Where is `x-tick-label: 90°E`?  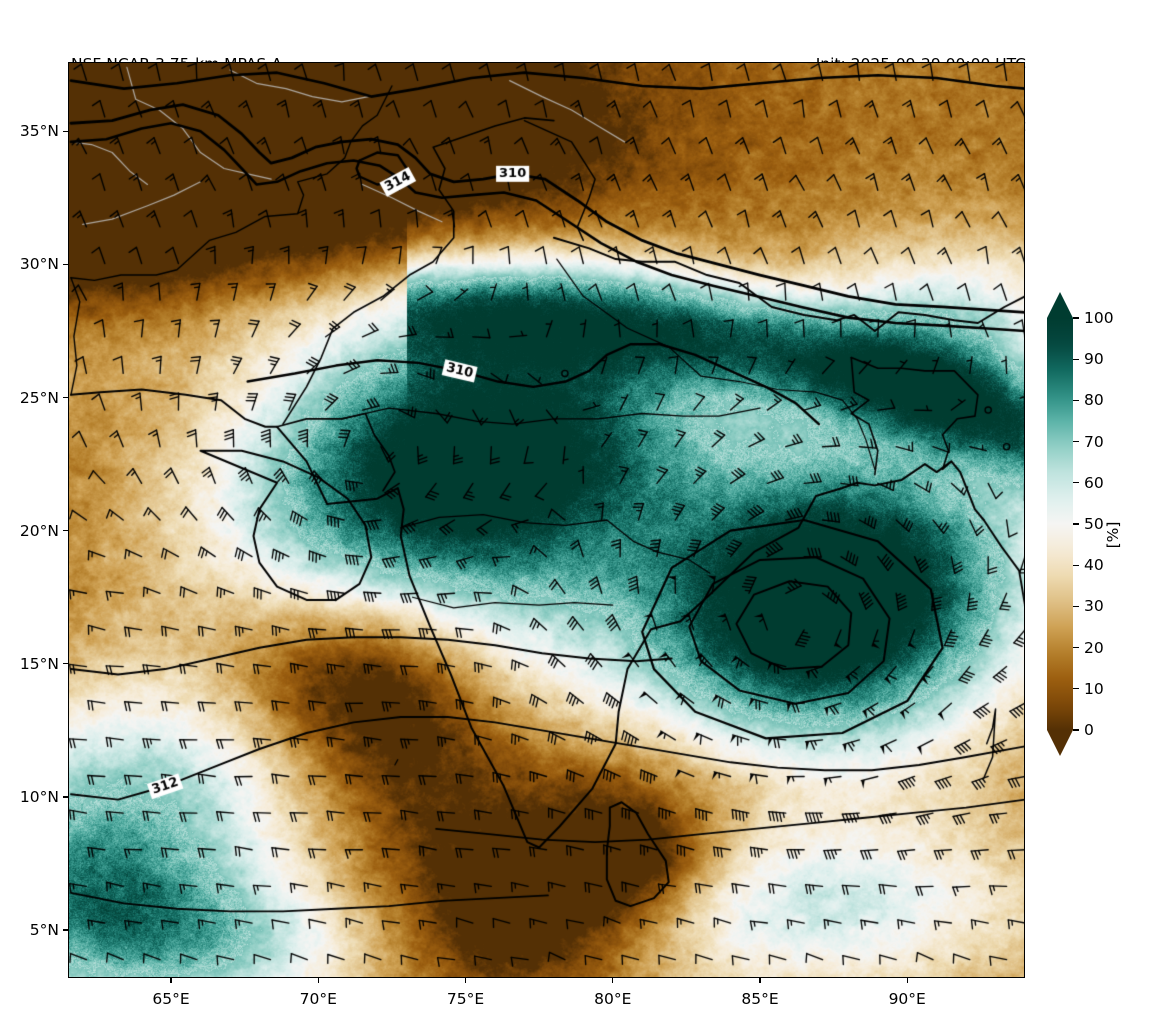
x-tick-label: 90°E is located at coordinates (907, 999).